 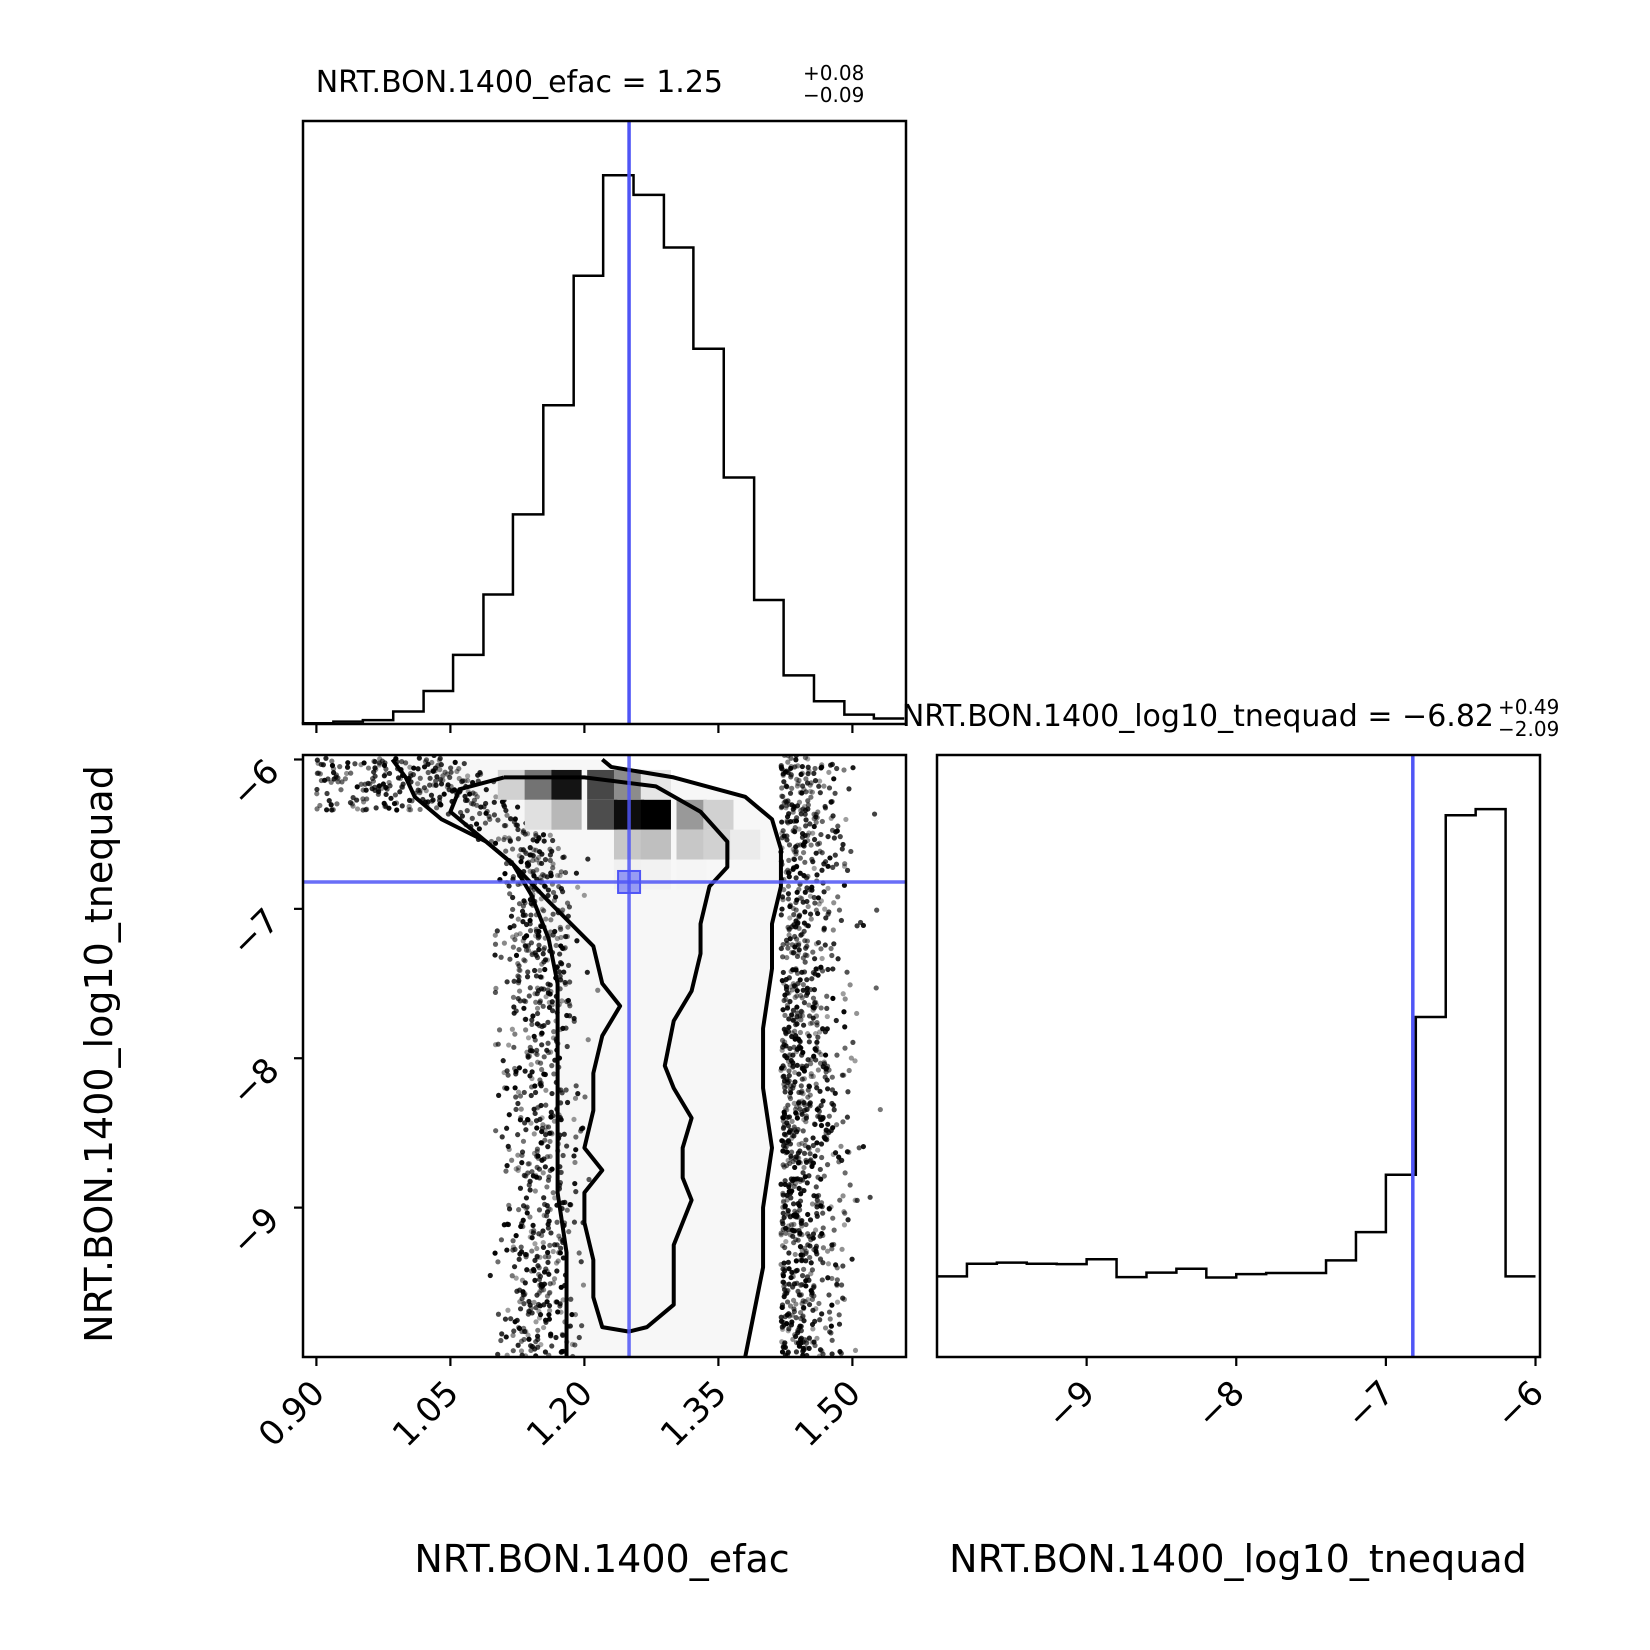 What do you see at coordinates (745, 844) in the screenshot?
I see `density-cell` at bounding box center [745, 844].